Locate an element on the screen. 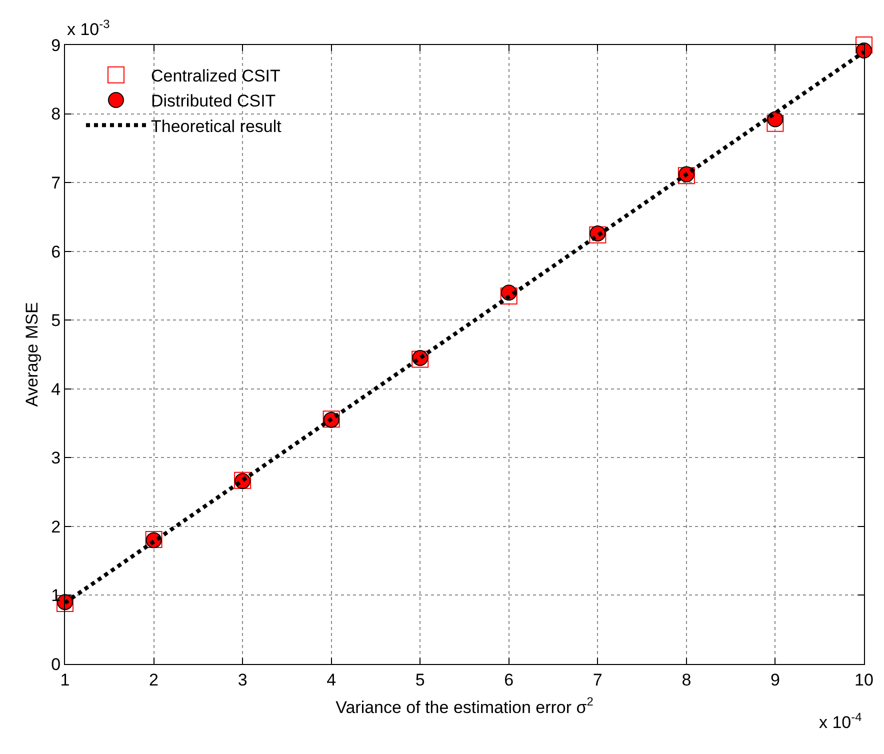 This screenshot has width=884, height=754. x-tick-label: 3 is located at coordinates (243, 680).